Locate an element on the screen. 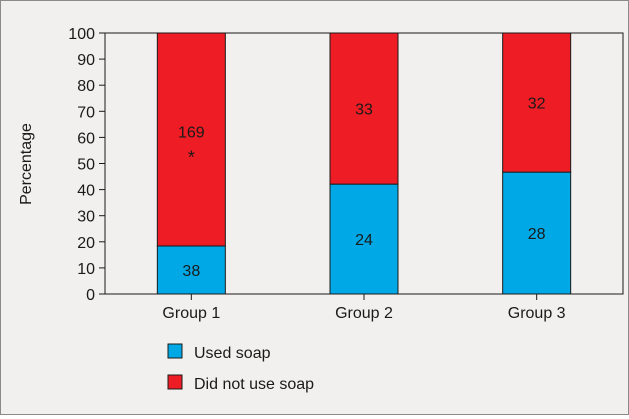 This screenshot has height=419, width=629. y-axis-label: Percentage is located at coordinates (26, 164).